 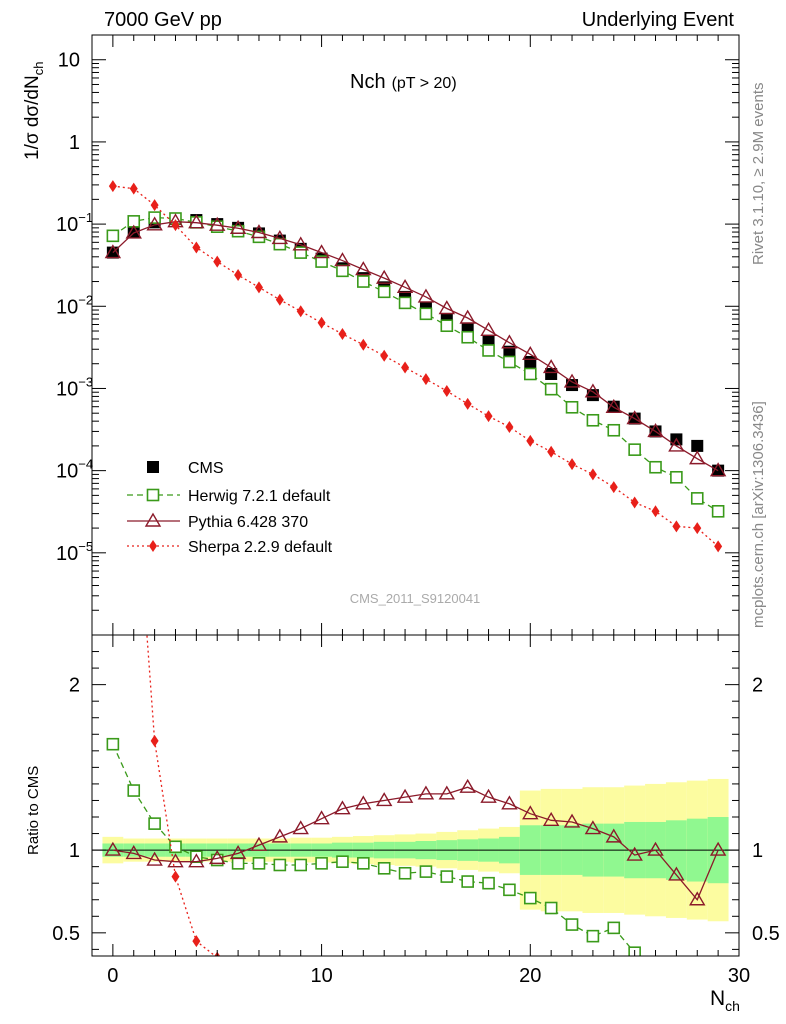 I want to click on ratio-y-tick-label-right: 2, so click(x=757, y=686).